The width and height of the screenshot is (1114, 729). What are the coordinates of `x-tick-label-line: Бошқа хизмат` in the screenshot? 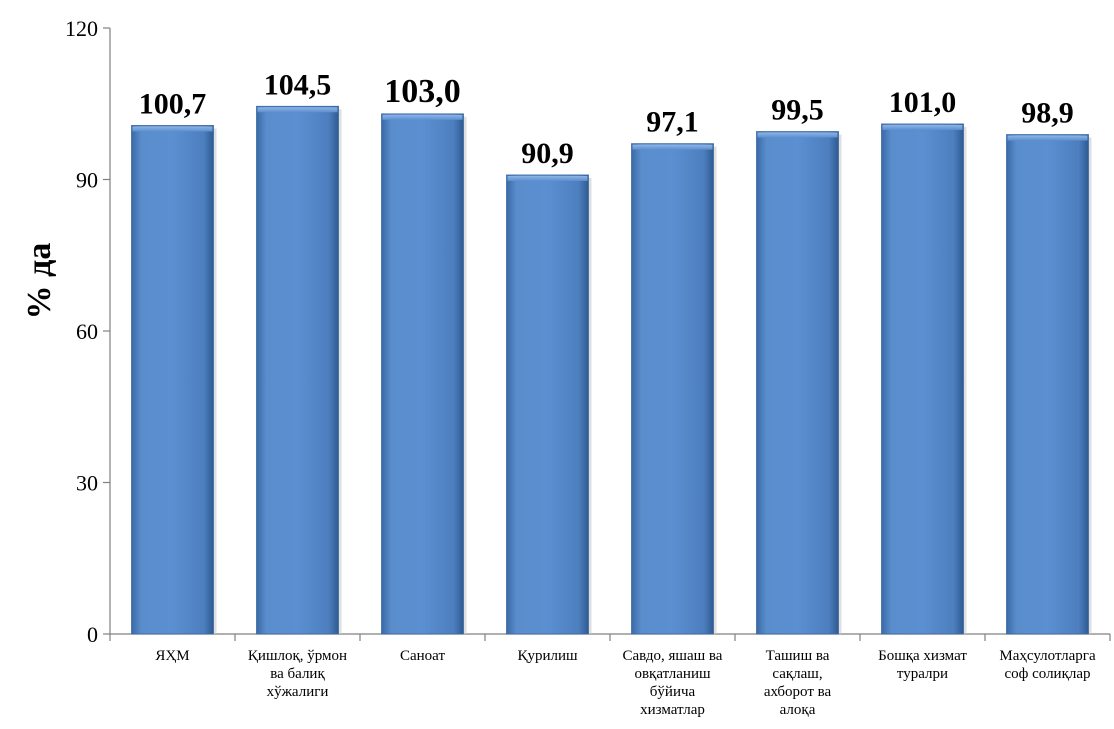 It's located at (922, 656).